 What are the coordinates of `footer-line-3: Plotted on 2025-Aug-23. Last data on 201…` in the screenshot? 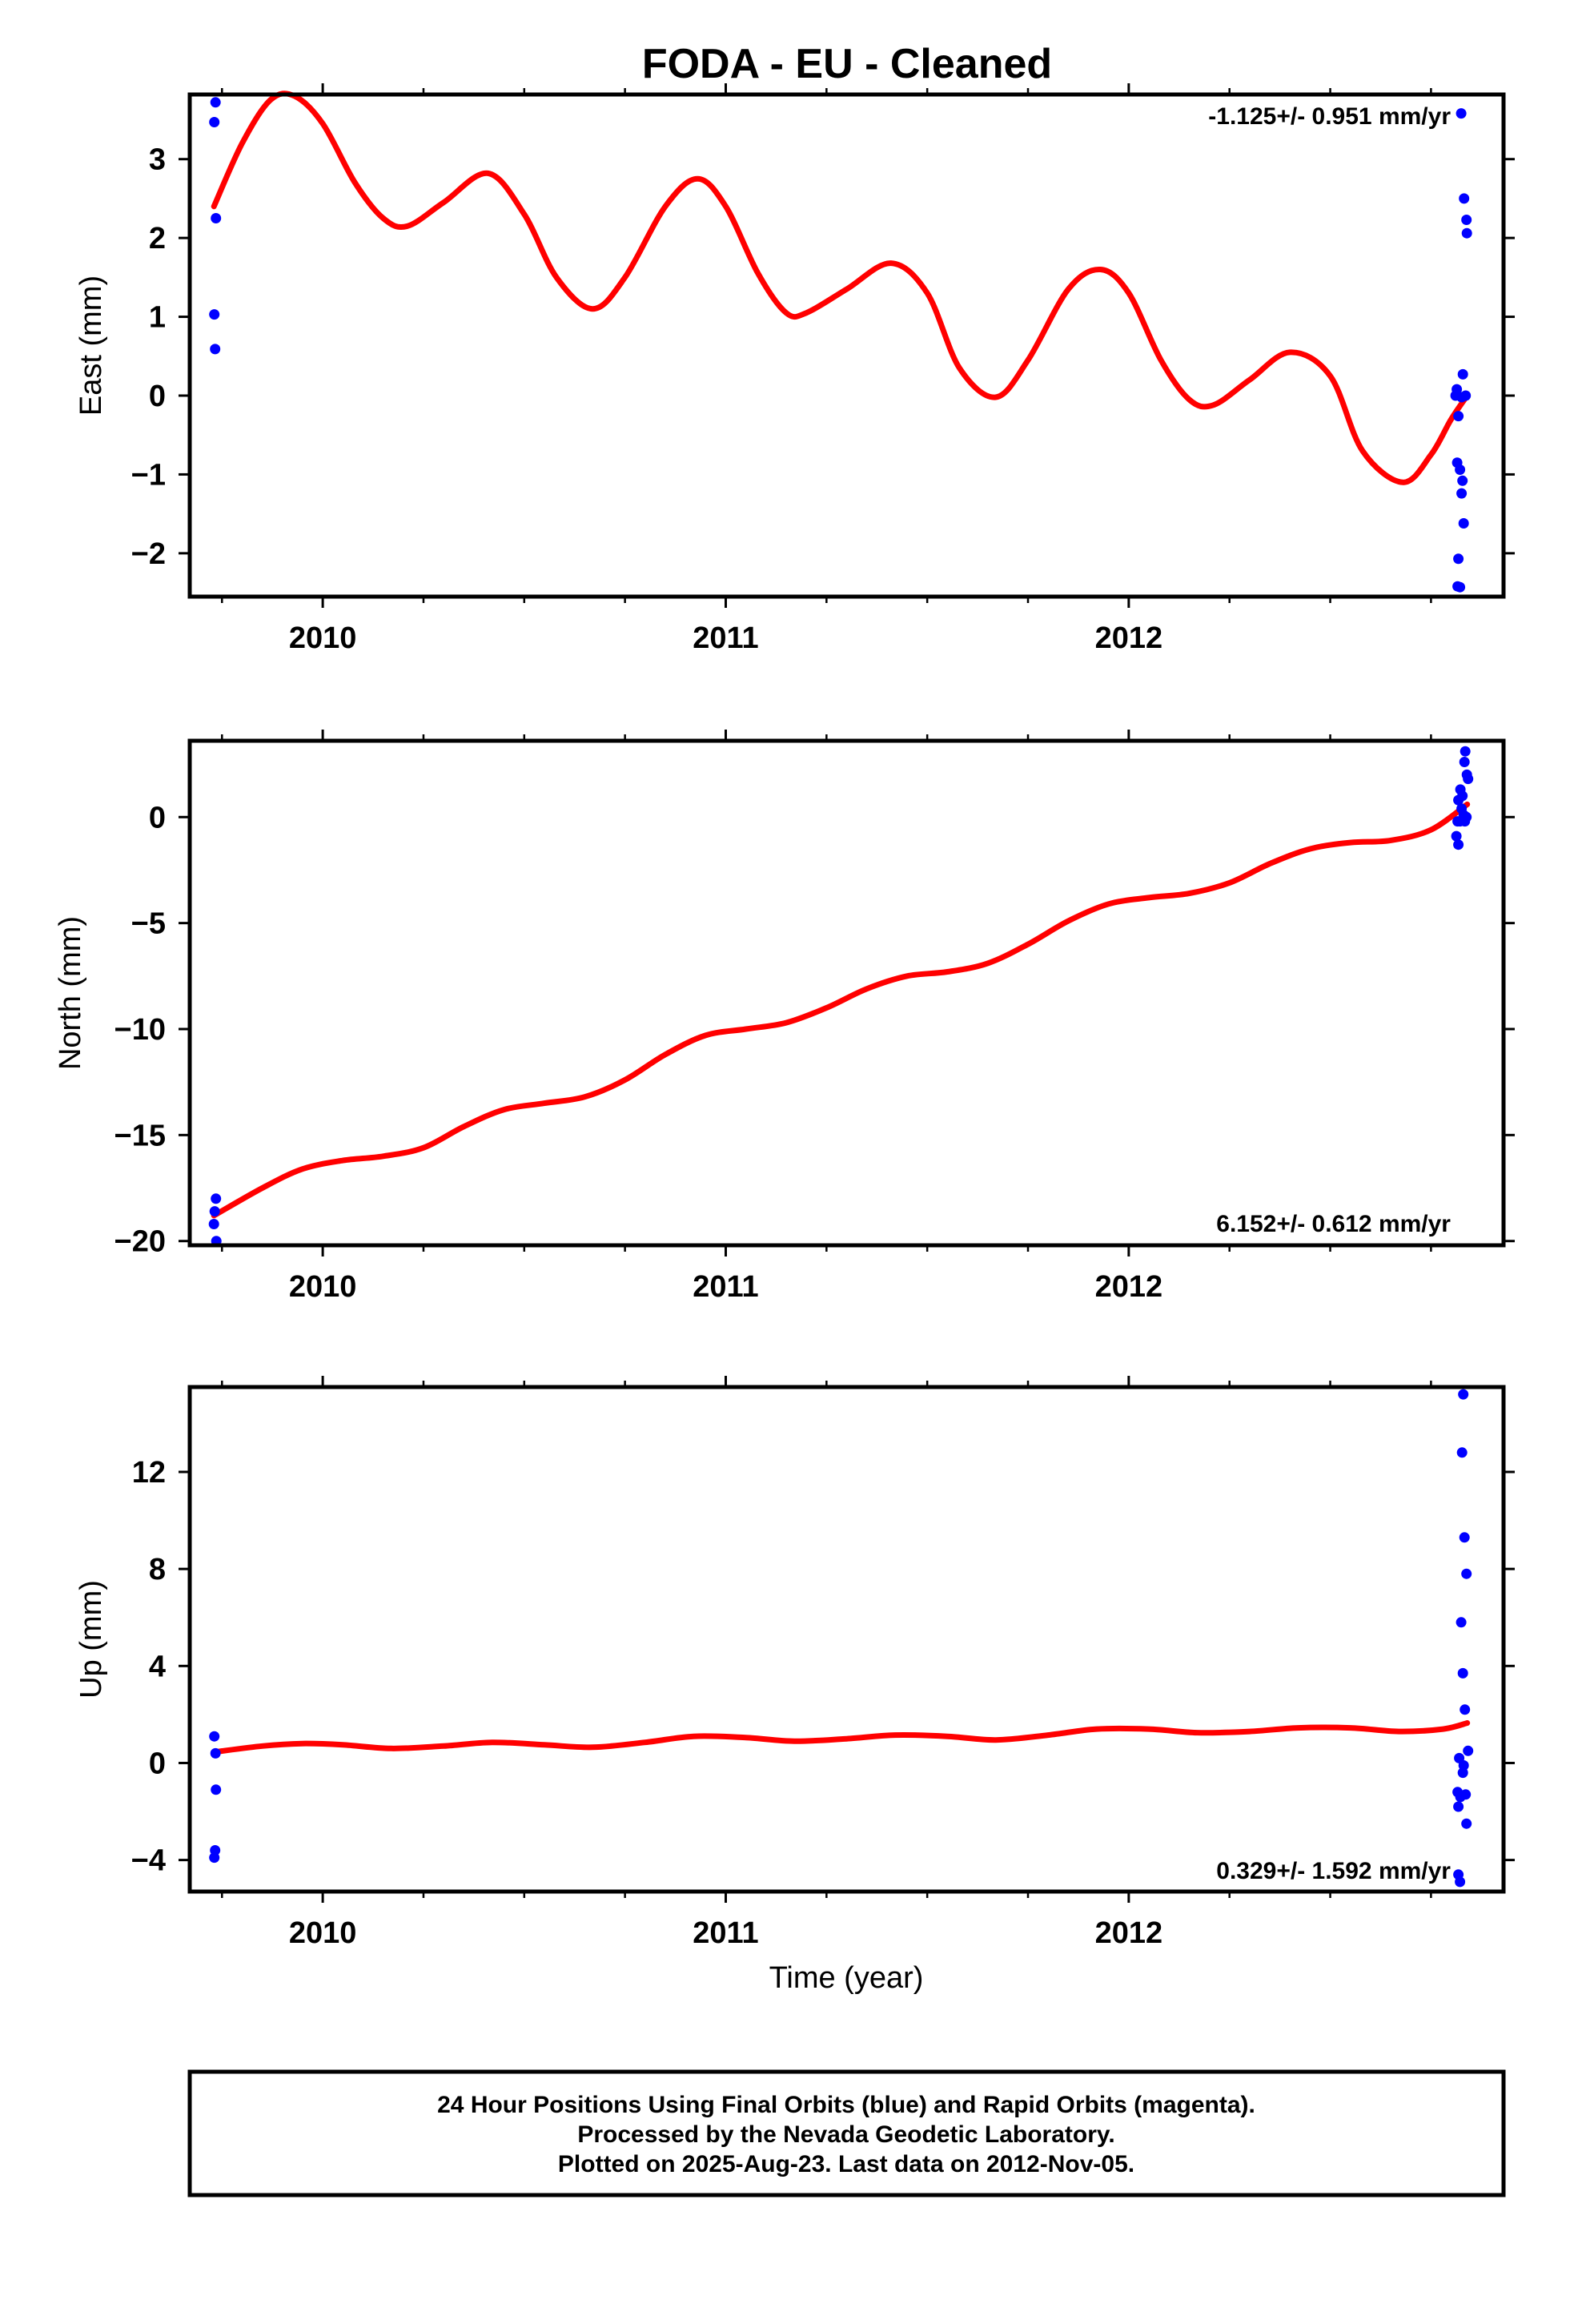 It's located at (846, 2164).